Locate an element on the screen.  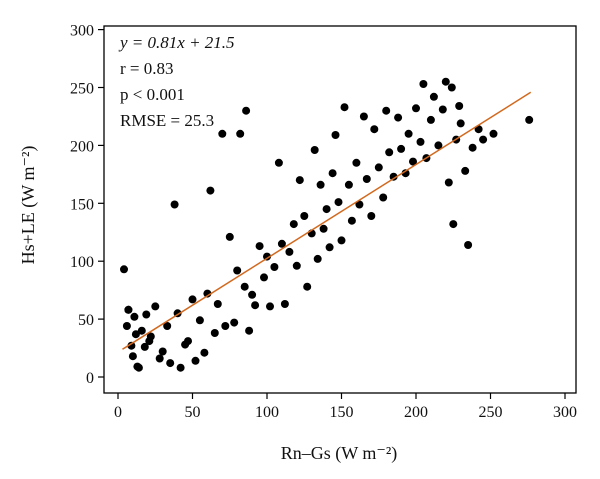
stat-r: r = 0.83 is located at coordinates (147, 68).